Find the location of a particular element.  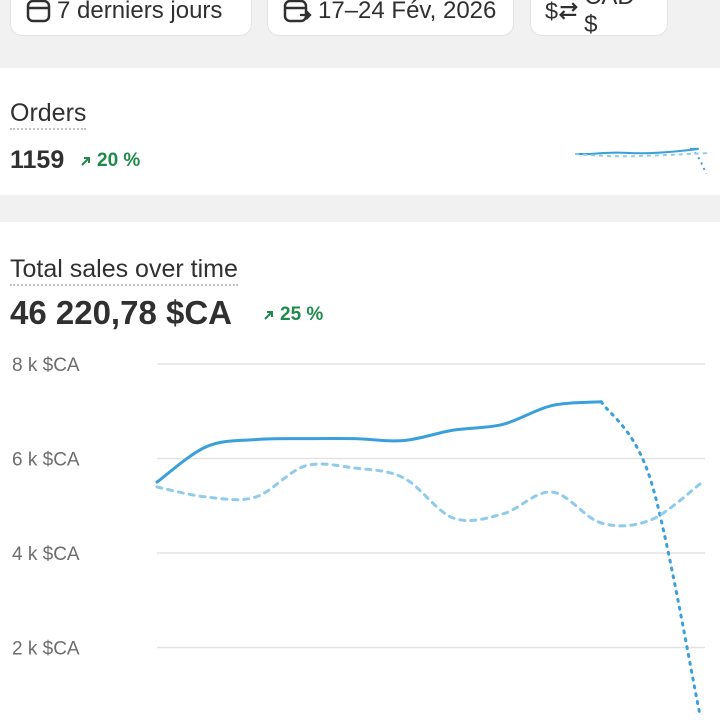

sales-value: 46 220,78 $CA is located at coordinates (121, 312).